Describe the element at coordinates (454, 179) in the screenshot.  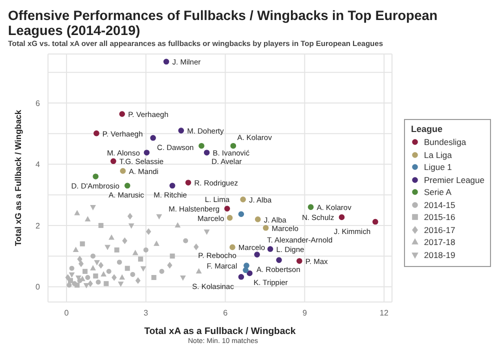
I see `legend-label: Premier League` at that location.